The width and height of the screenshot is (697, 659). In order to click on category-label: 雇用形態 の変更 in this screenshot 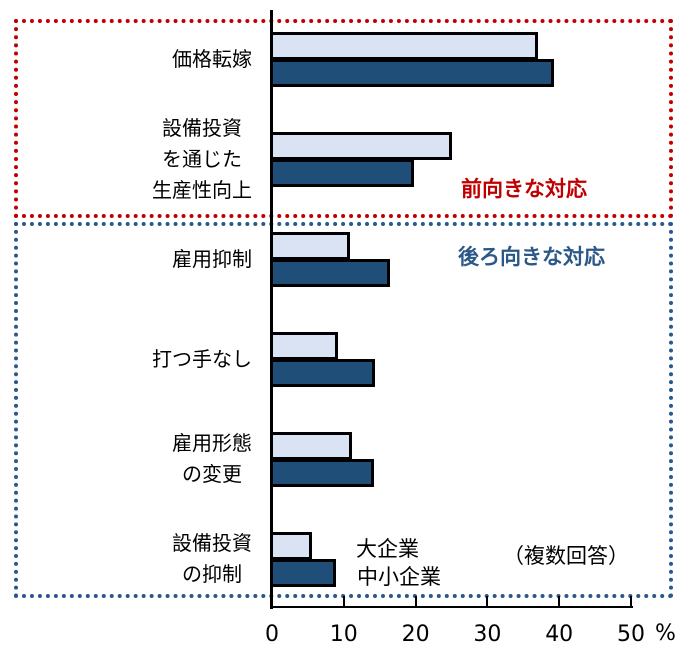, I will do `click(212, 458)`.